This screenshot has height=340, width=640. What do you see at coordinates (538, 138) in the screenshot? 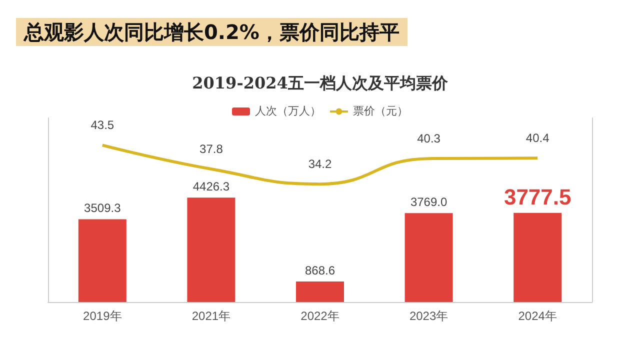
I see `data-label: 40.4` at bounding box center [538, 138].